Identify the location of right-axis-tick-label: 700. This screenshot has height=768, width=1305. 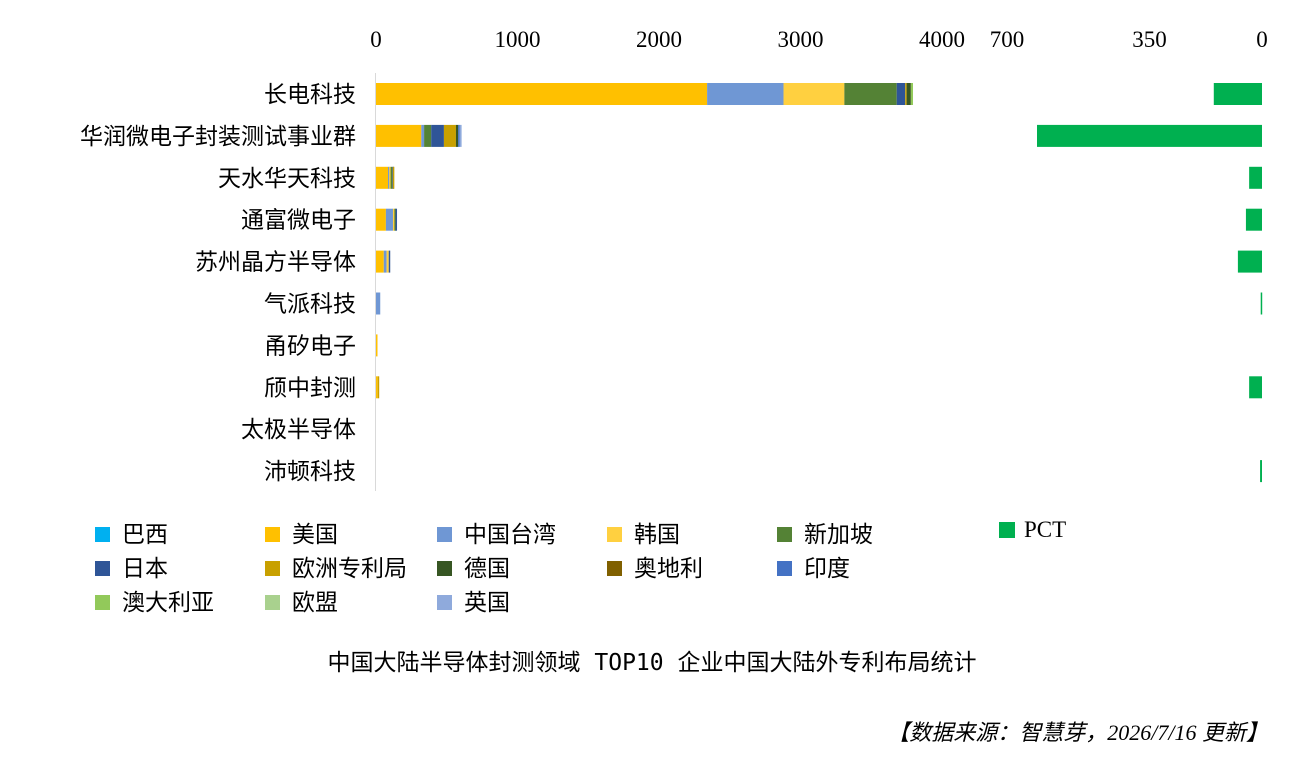
(1007, 39).